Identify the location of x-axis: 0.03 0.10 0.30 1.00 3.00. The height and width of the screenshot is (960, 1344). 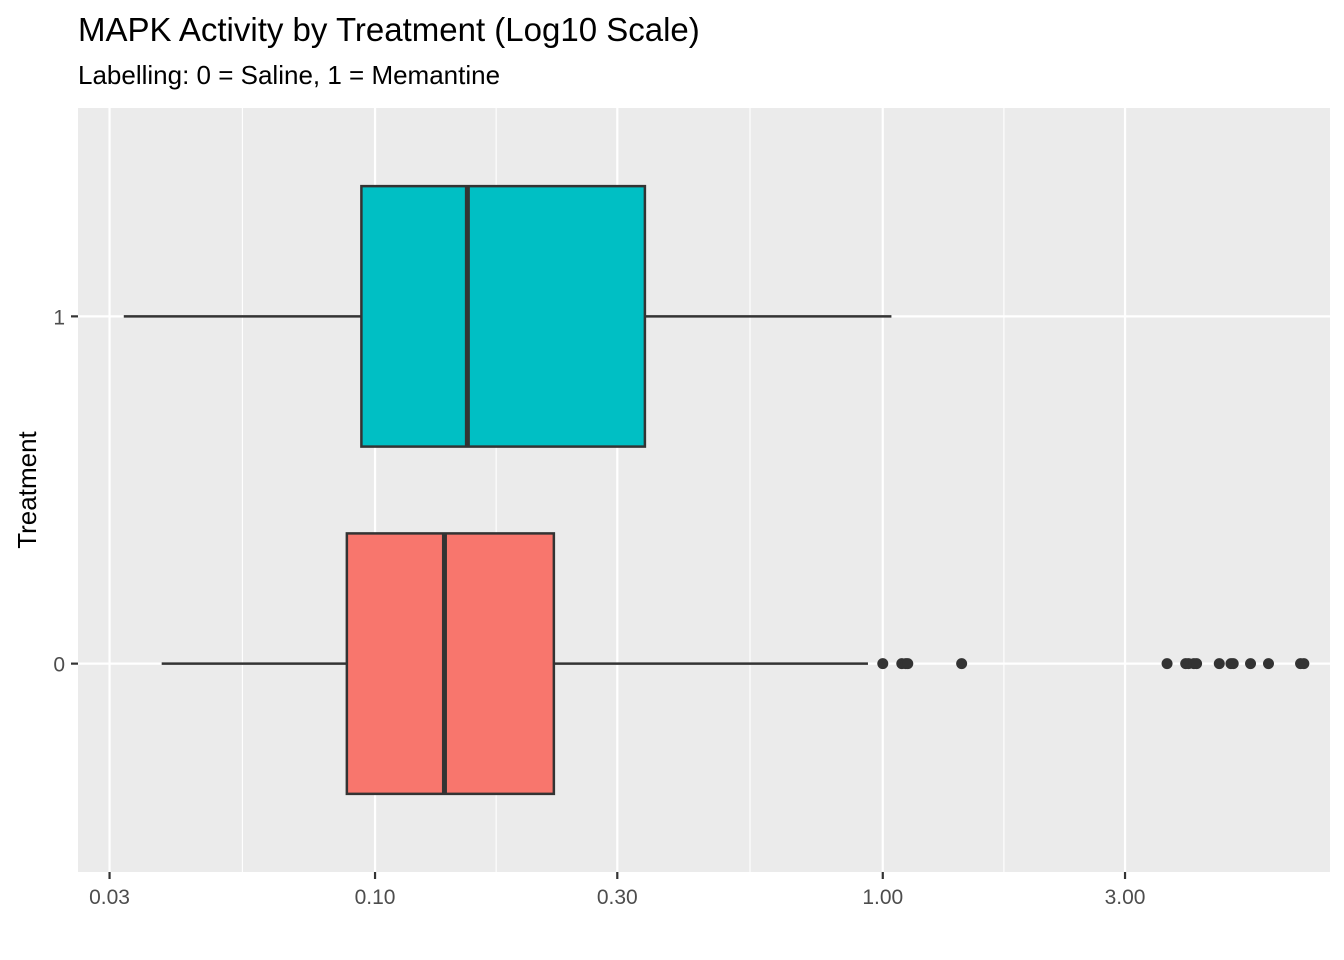
(617, 890).